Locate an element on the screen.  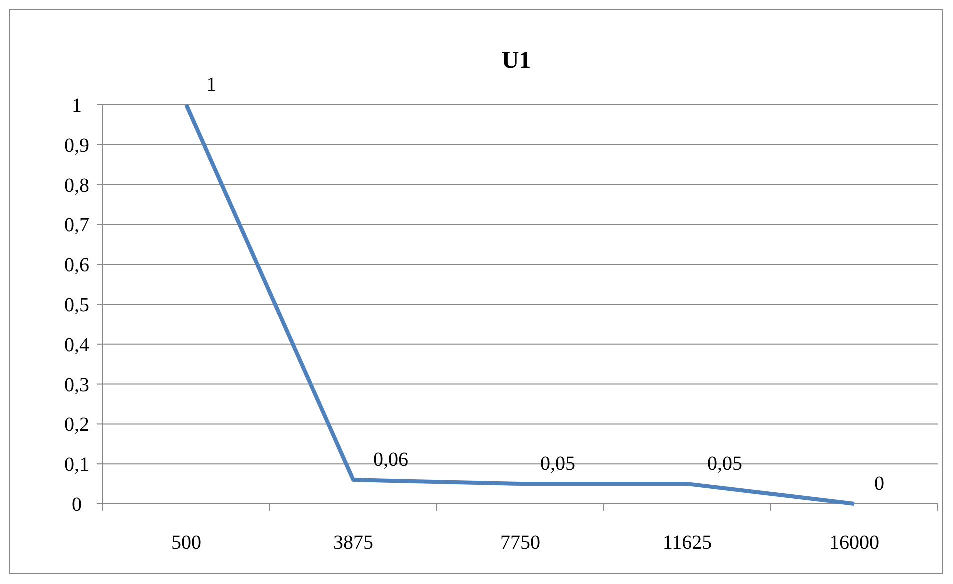
x-tick-label: 500 is located at coordinates (187, 543).